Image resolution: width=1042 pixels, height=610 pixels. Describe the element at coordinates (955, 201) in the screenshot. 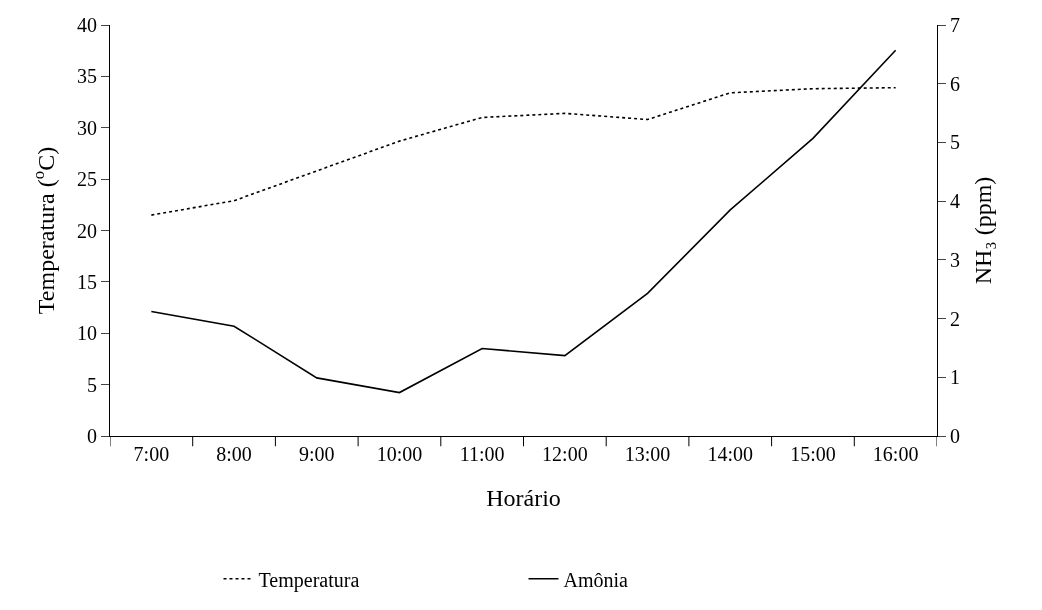

I see `y2-tick-label: 4` at that location.